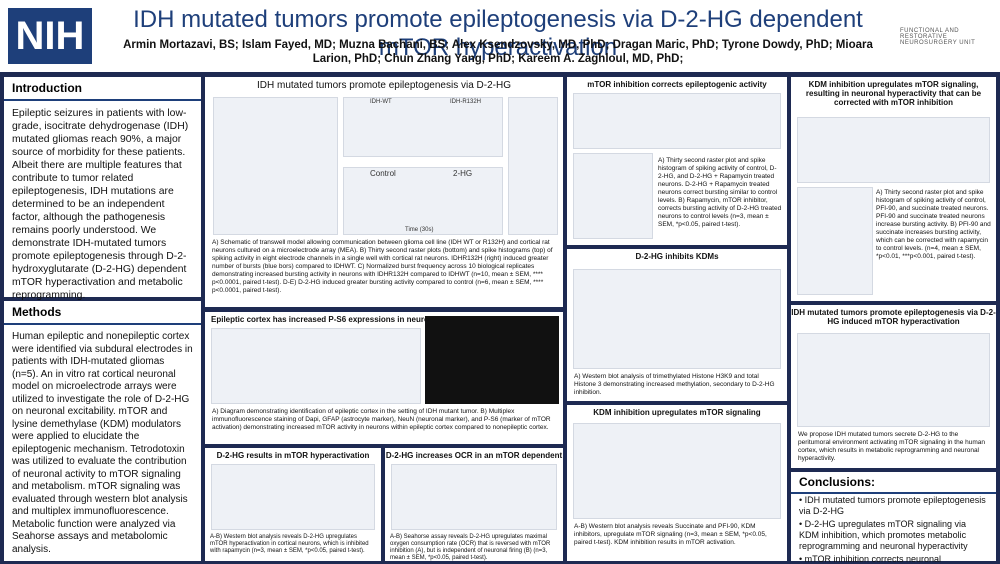 This screenshot has height=564, width=1000. What do you see at coordinates (381, 102) in the screenshot?
I see `figure-label: IDH-WT` at bounding box center [381, 102].